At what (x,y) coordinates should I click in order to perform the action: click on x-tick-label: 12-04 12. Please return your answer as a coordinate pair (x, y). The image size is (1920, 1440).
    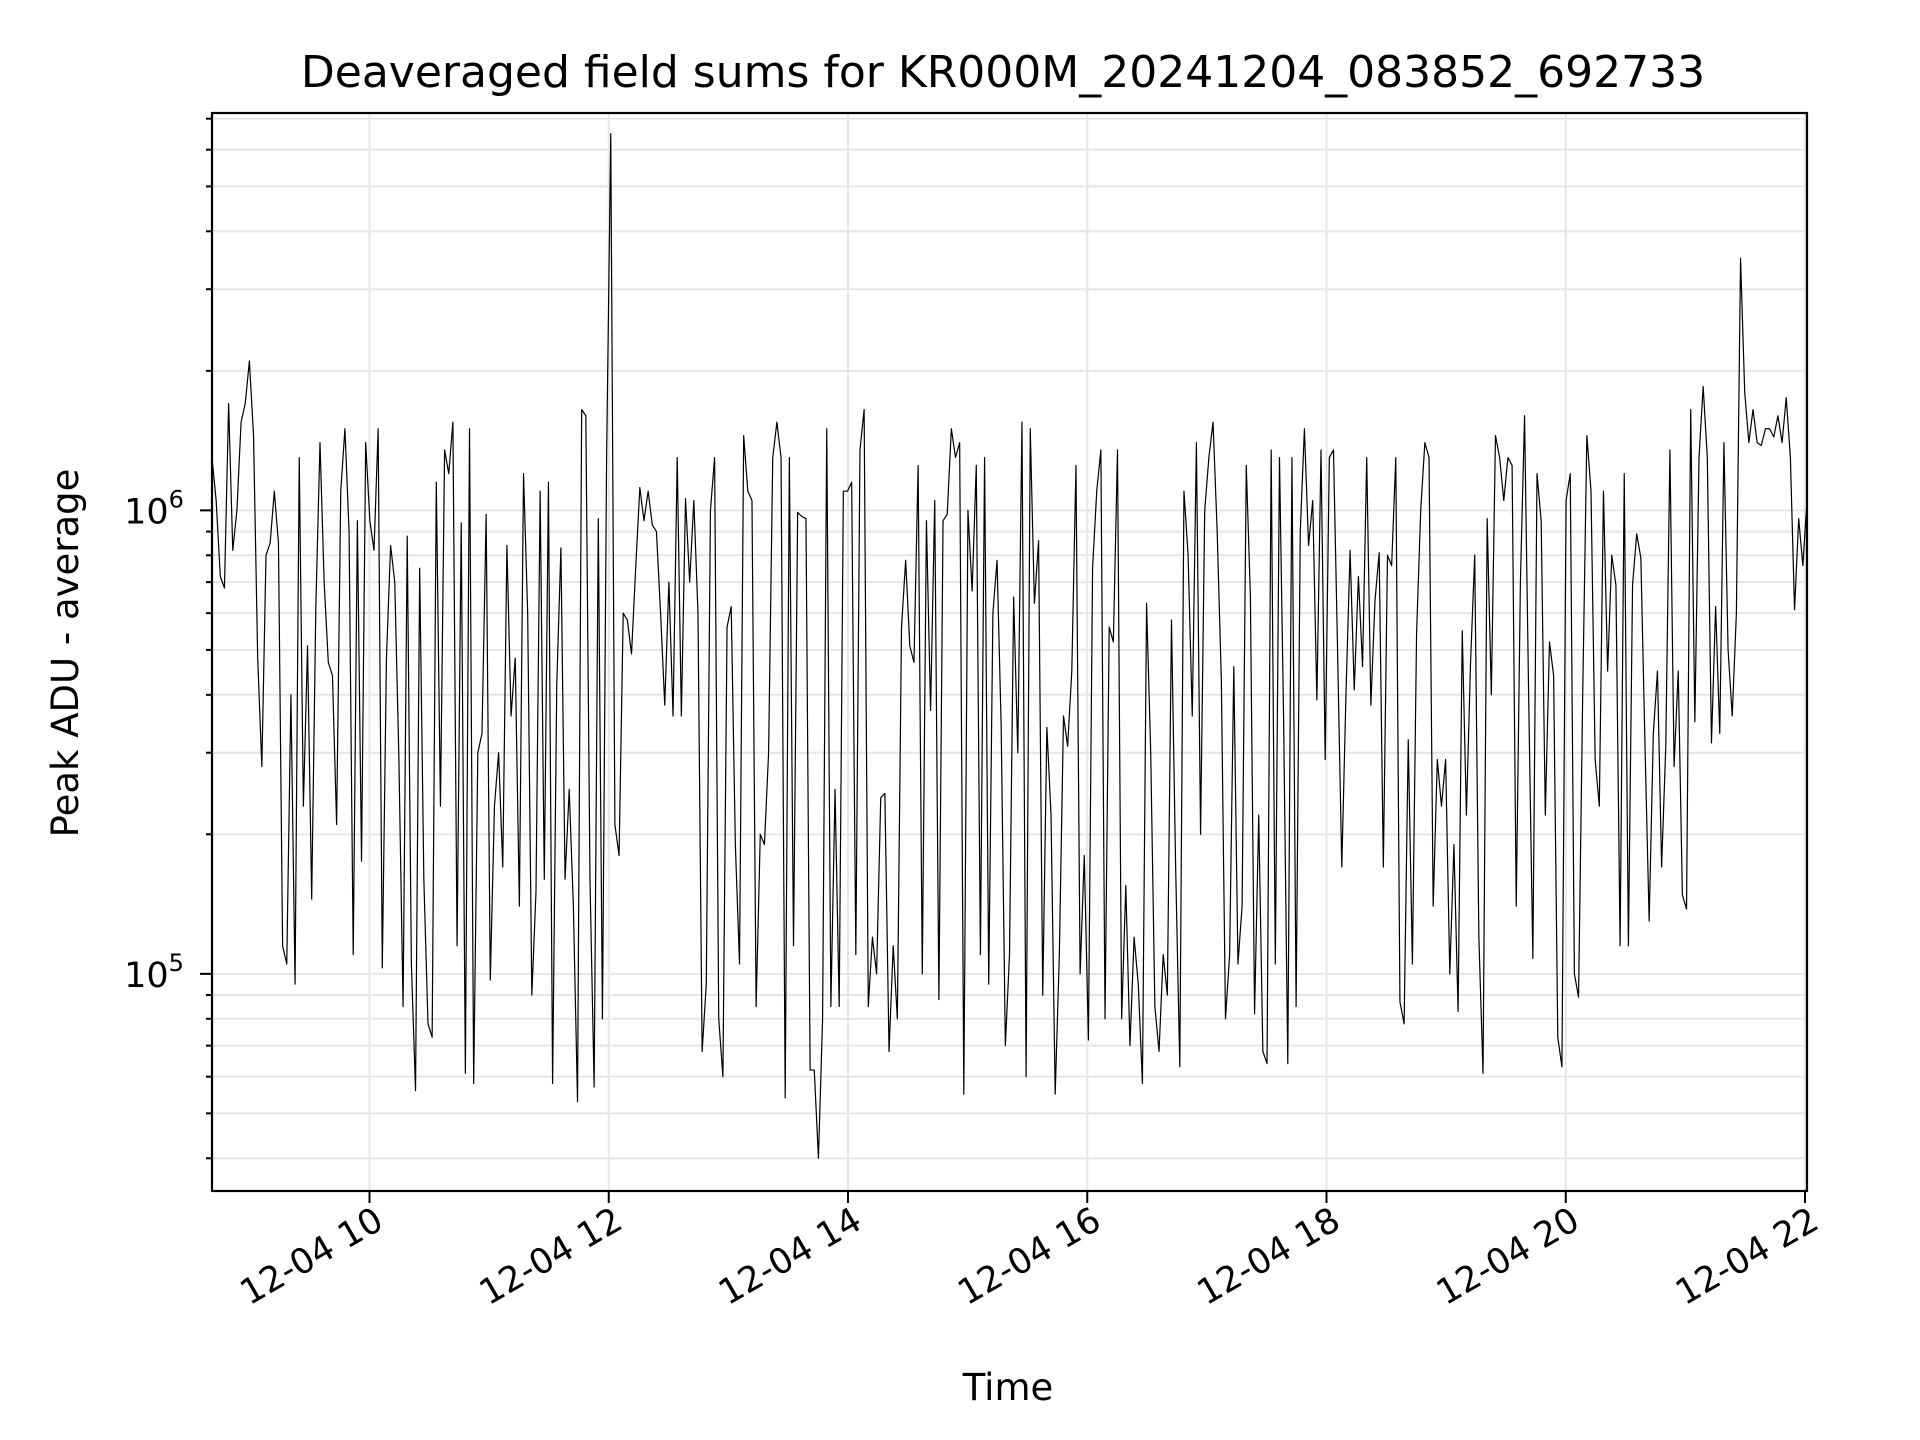
    Looking at the image, I should click on (551, 1256).